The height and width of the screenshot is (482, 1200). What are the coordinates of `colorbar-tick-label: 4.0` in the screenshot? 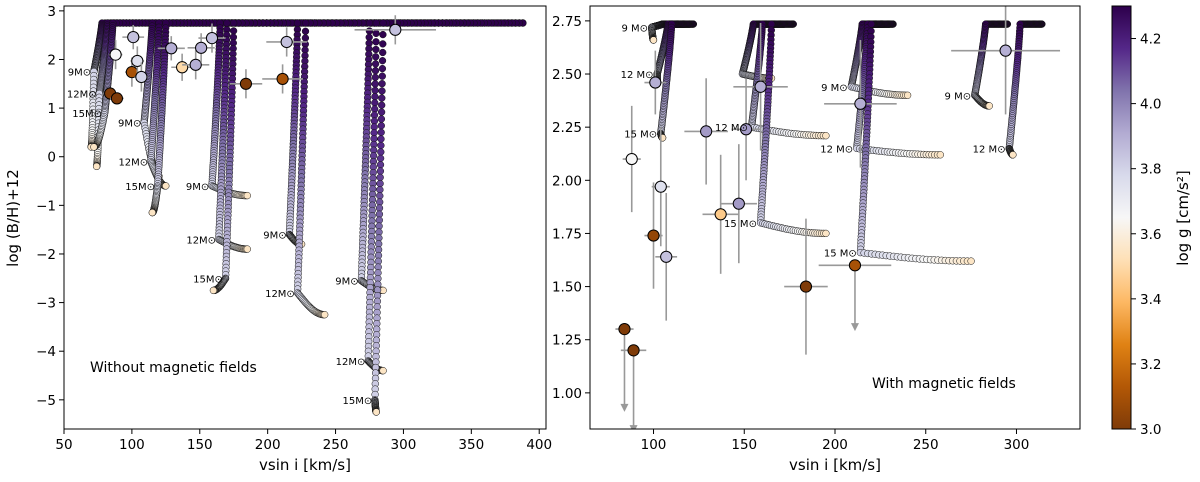 It's located at (1150, 105).